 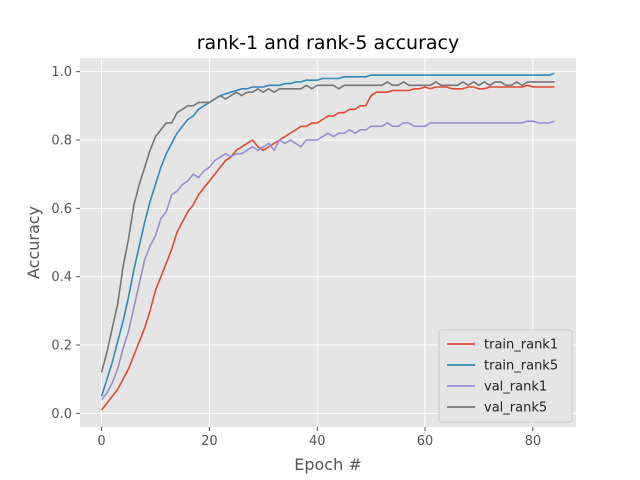 What do you see at coordinates (61, 414) in the screenshot?
I see `y-tick-label-0: 0.0` at bounding box center [61, 414].